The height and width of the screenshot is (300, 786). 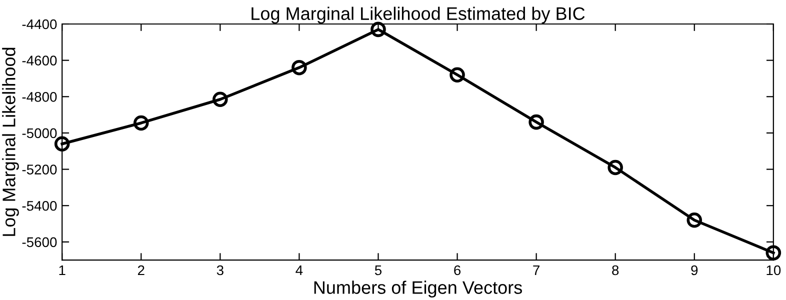 I want to click on y-tick-label: -5200, so click(x=39, y=169).